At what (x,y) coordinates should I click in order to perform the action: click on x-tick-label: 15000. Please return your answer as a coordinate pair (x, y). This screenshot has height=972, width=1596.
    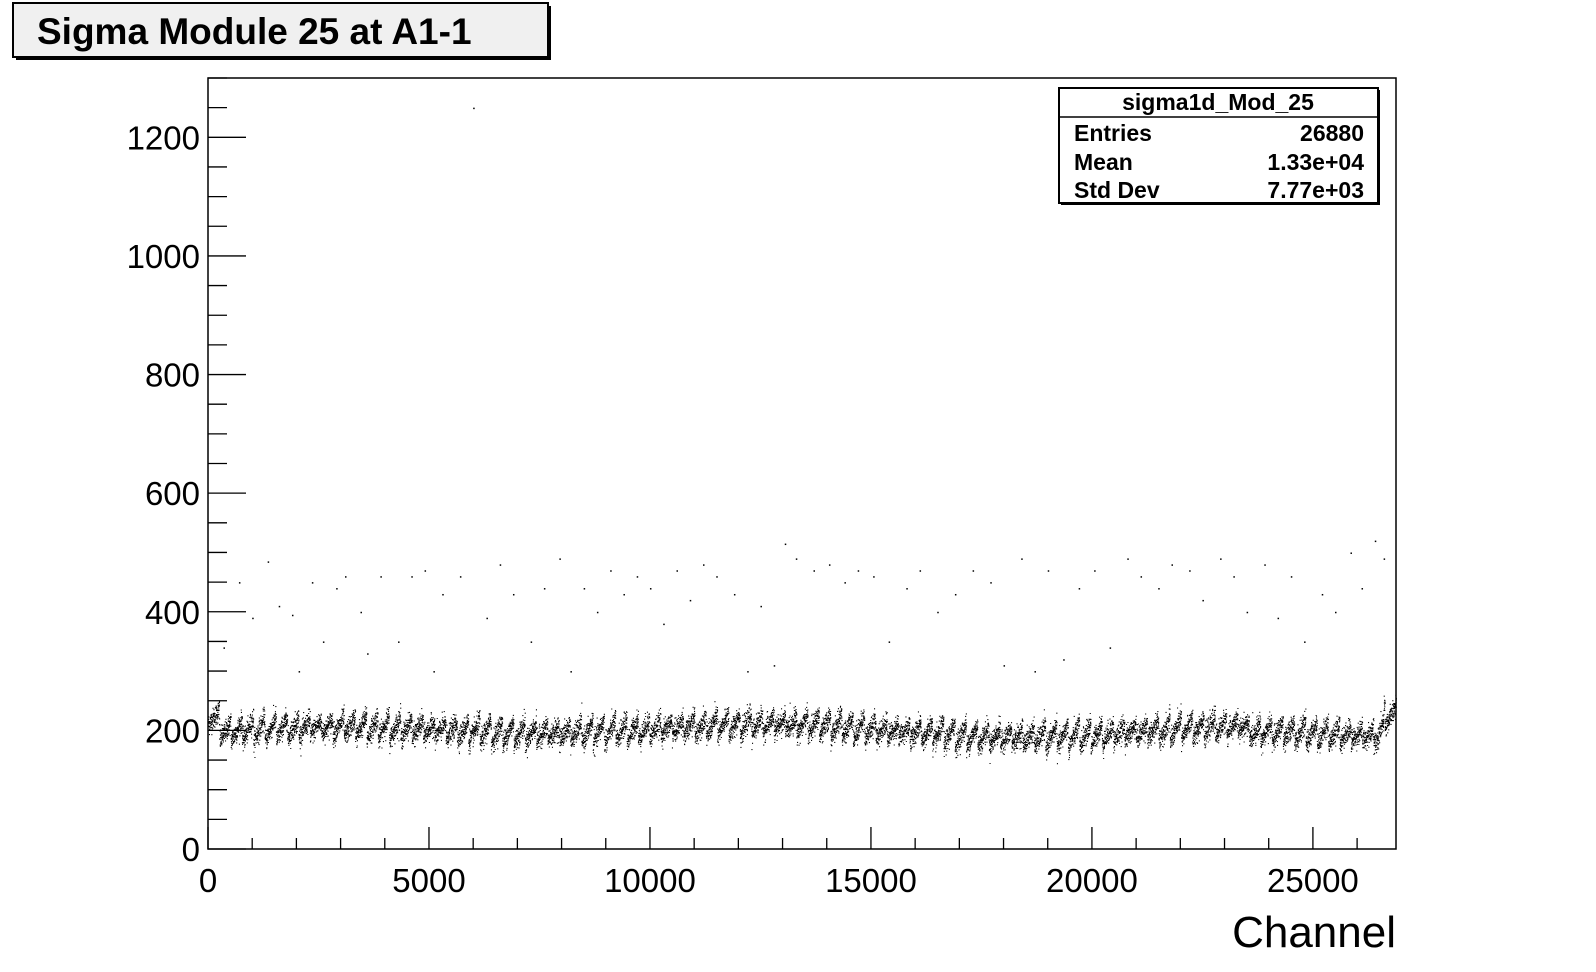
    Looking at the image, I should click on (871, 880).